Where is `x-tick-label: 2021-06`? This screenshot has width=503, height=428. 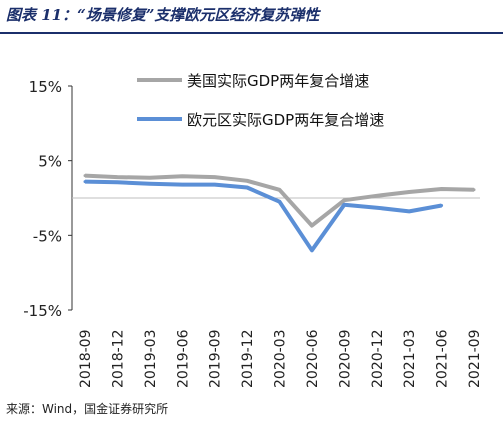 x-tick-label: 2021-06 is located at coordinates (443, 358).